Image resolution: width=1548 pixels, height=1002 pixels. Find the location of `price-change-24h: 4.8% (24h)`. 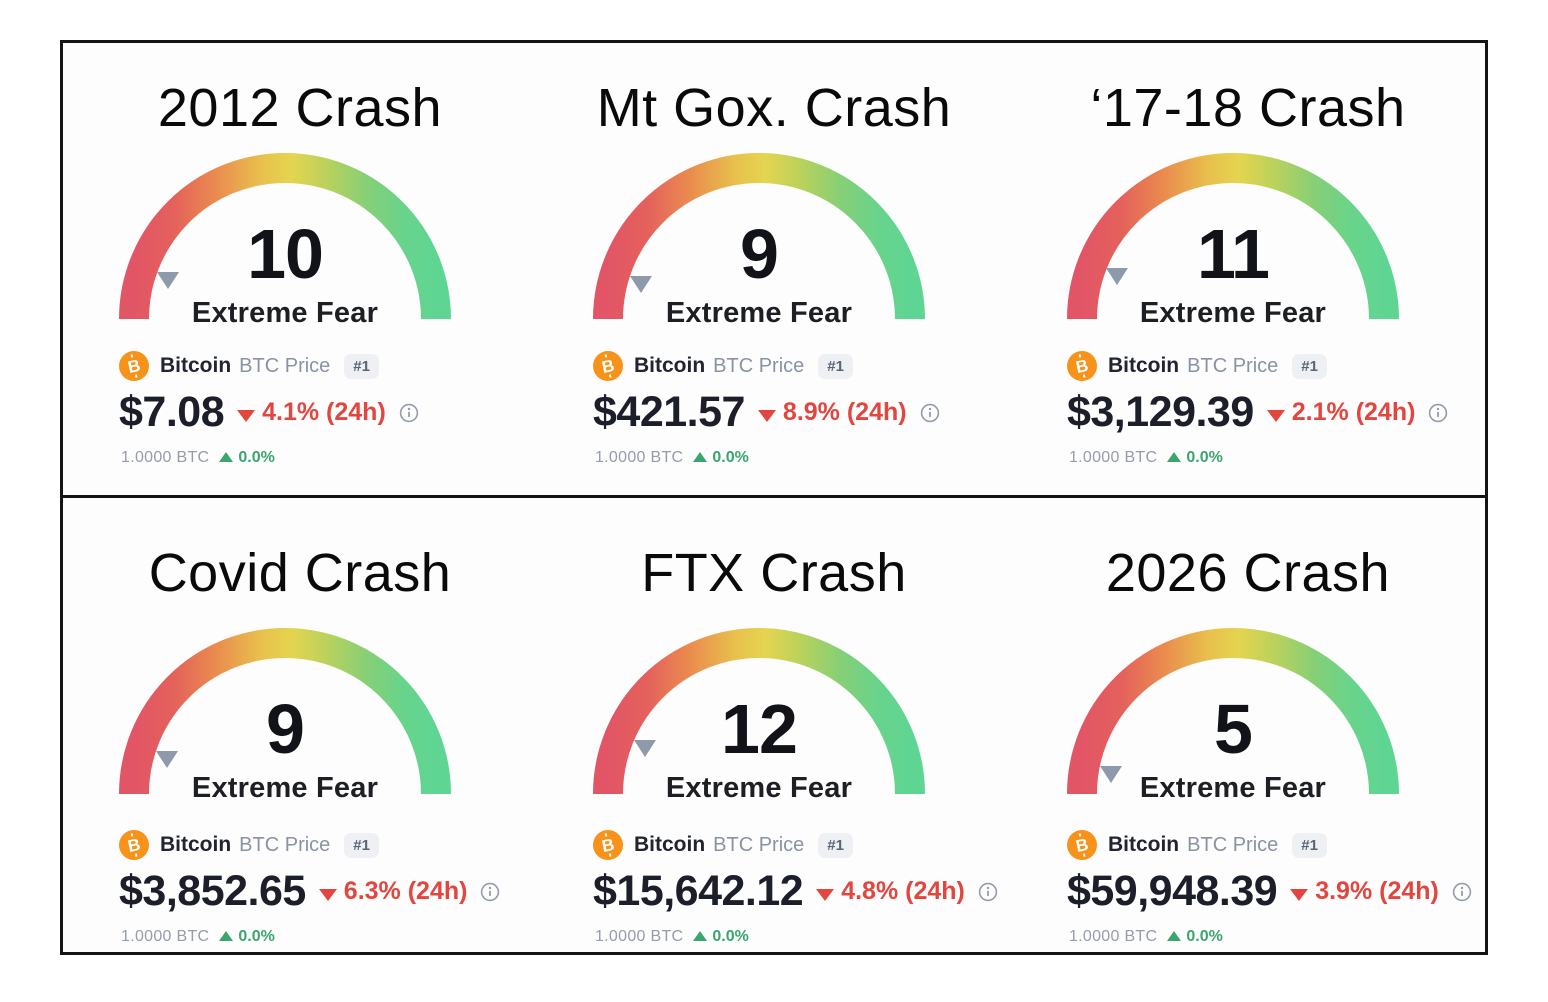

price-change-24h: 4.8% (24h) is located at coordinates (903, 891).